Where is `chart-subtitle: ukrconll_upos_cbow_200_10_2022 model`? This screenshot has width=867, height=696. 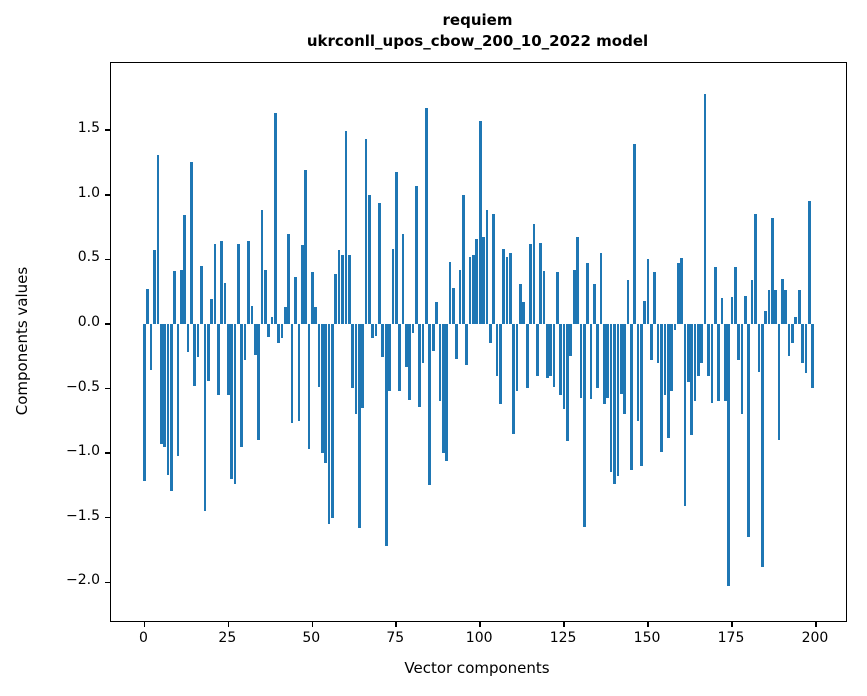
chart-subtitle: ukrconll_upos_cbow_200_10_2022 model is located at coordinates (477, 41).